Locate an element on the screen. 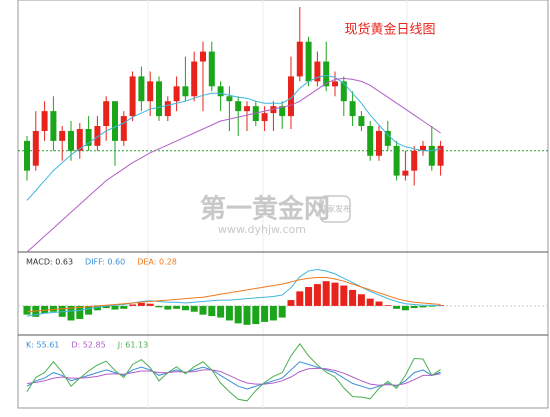  indicator-label: D: 52.85 is located at coordinates (88, 345).